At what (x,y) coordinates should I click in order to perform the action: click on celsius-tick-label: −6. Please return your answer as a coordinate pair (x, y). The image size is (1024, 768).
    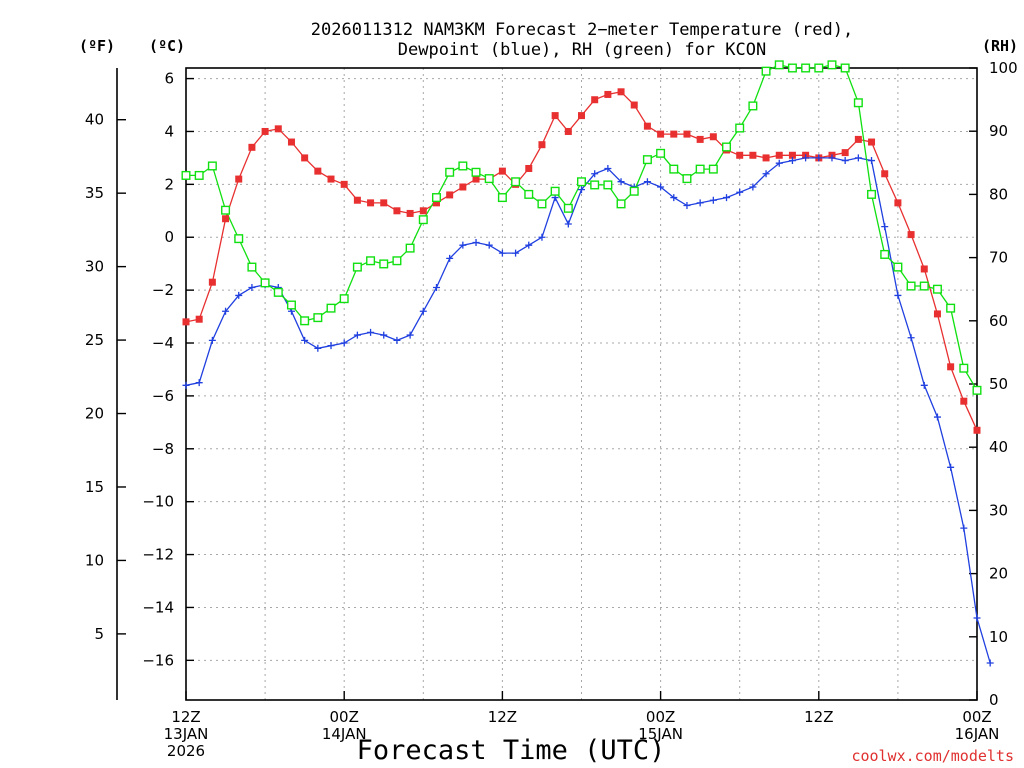
    Looking at the image, I should click on (163, 396).